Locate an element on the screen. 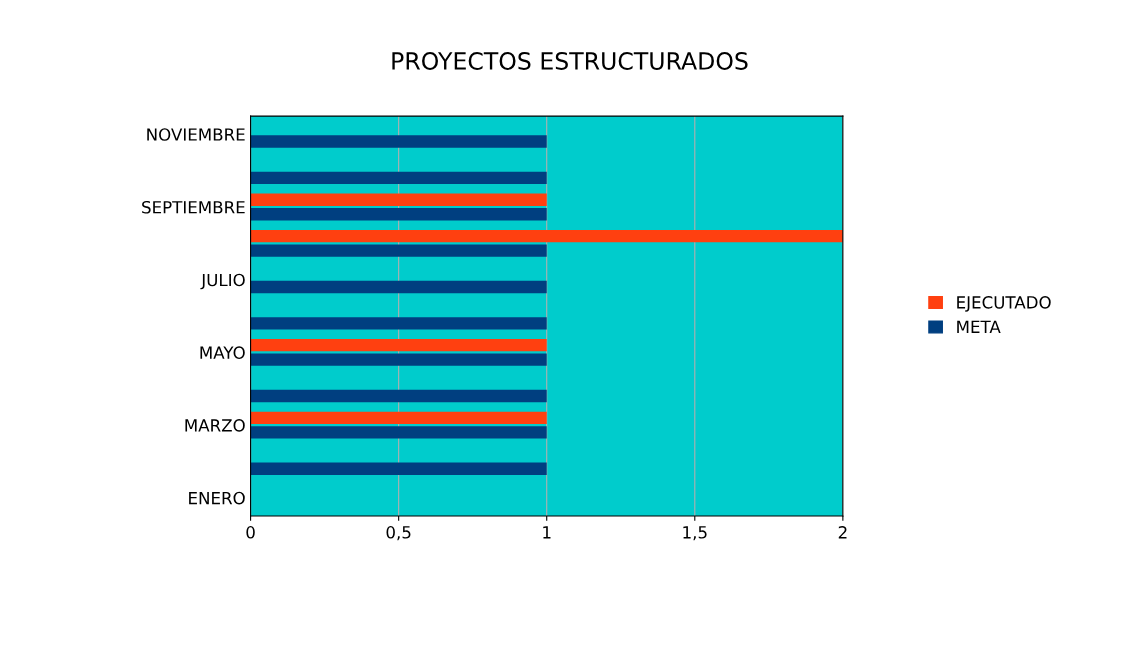 This screenshot has height=645, width=1139. x-tick-label: 2 is located at coordinates (842, 532).